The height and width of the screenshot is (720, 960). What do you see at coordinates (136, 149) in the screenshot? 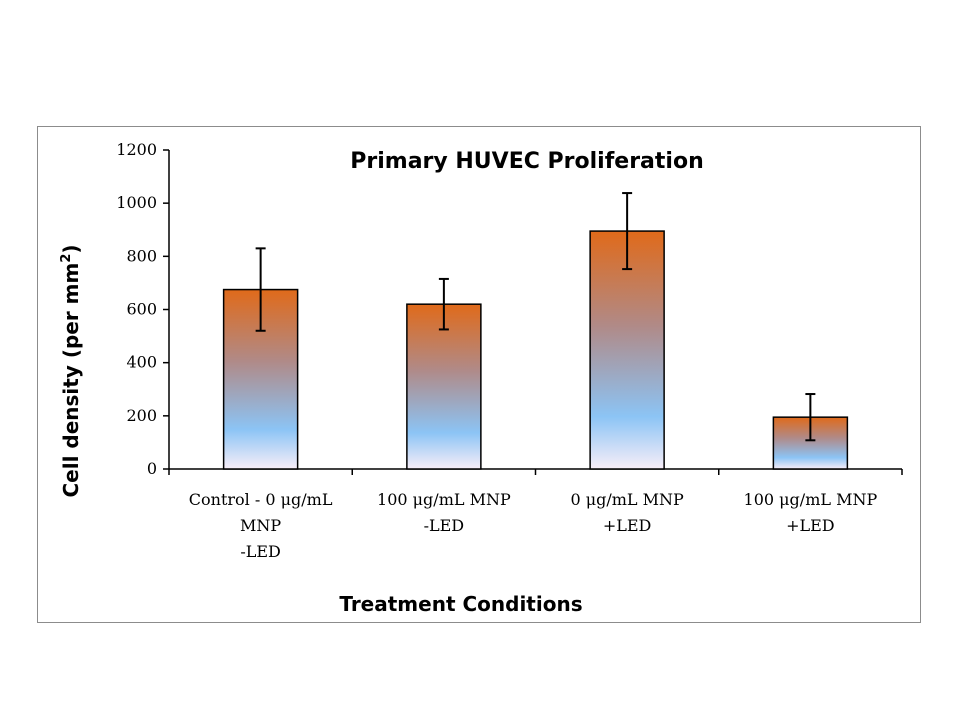
I see `y-tick-label: 1200` at bounding box center [136, 149].